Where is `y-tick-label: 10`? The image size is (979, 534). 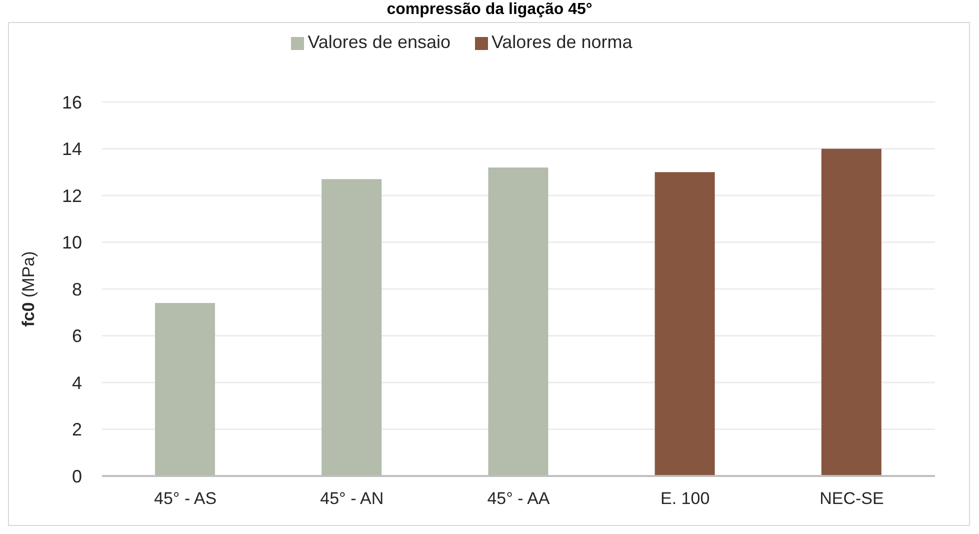 y-tick-label: 10 is located at coordinates (72, 242).